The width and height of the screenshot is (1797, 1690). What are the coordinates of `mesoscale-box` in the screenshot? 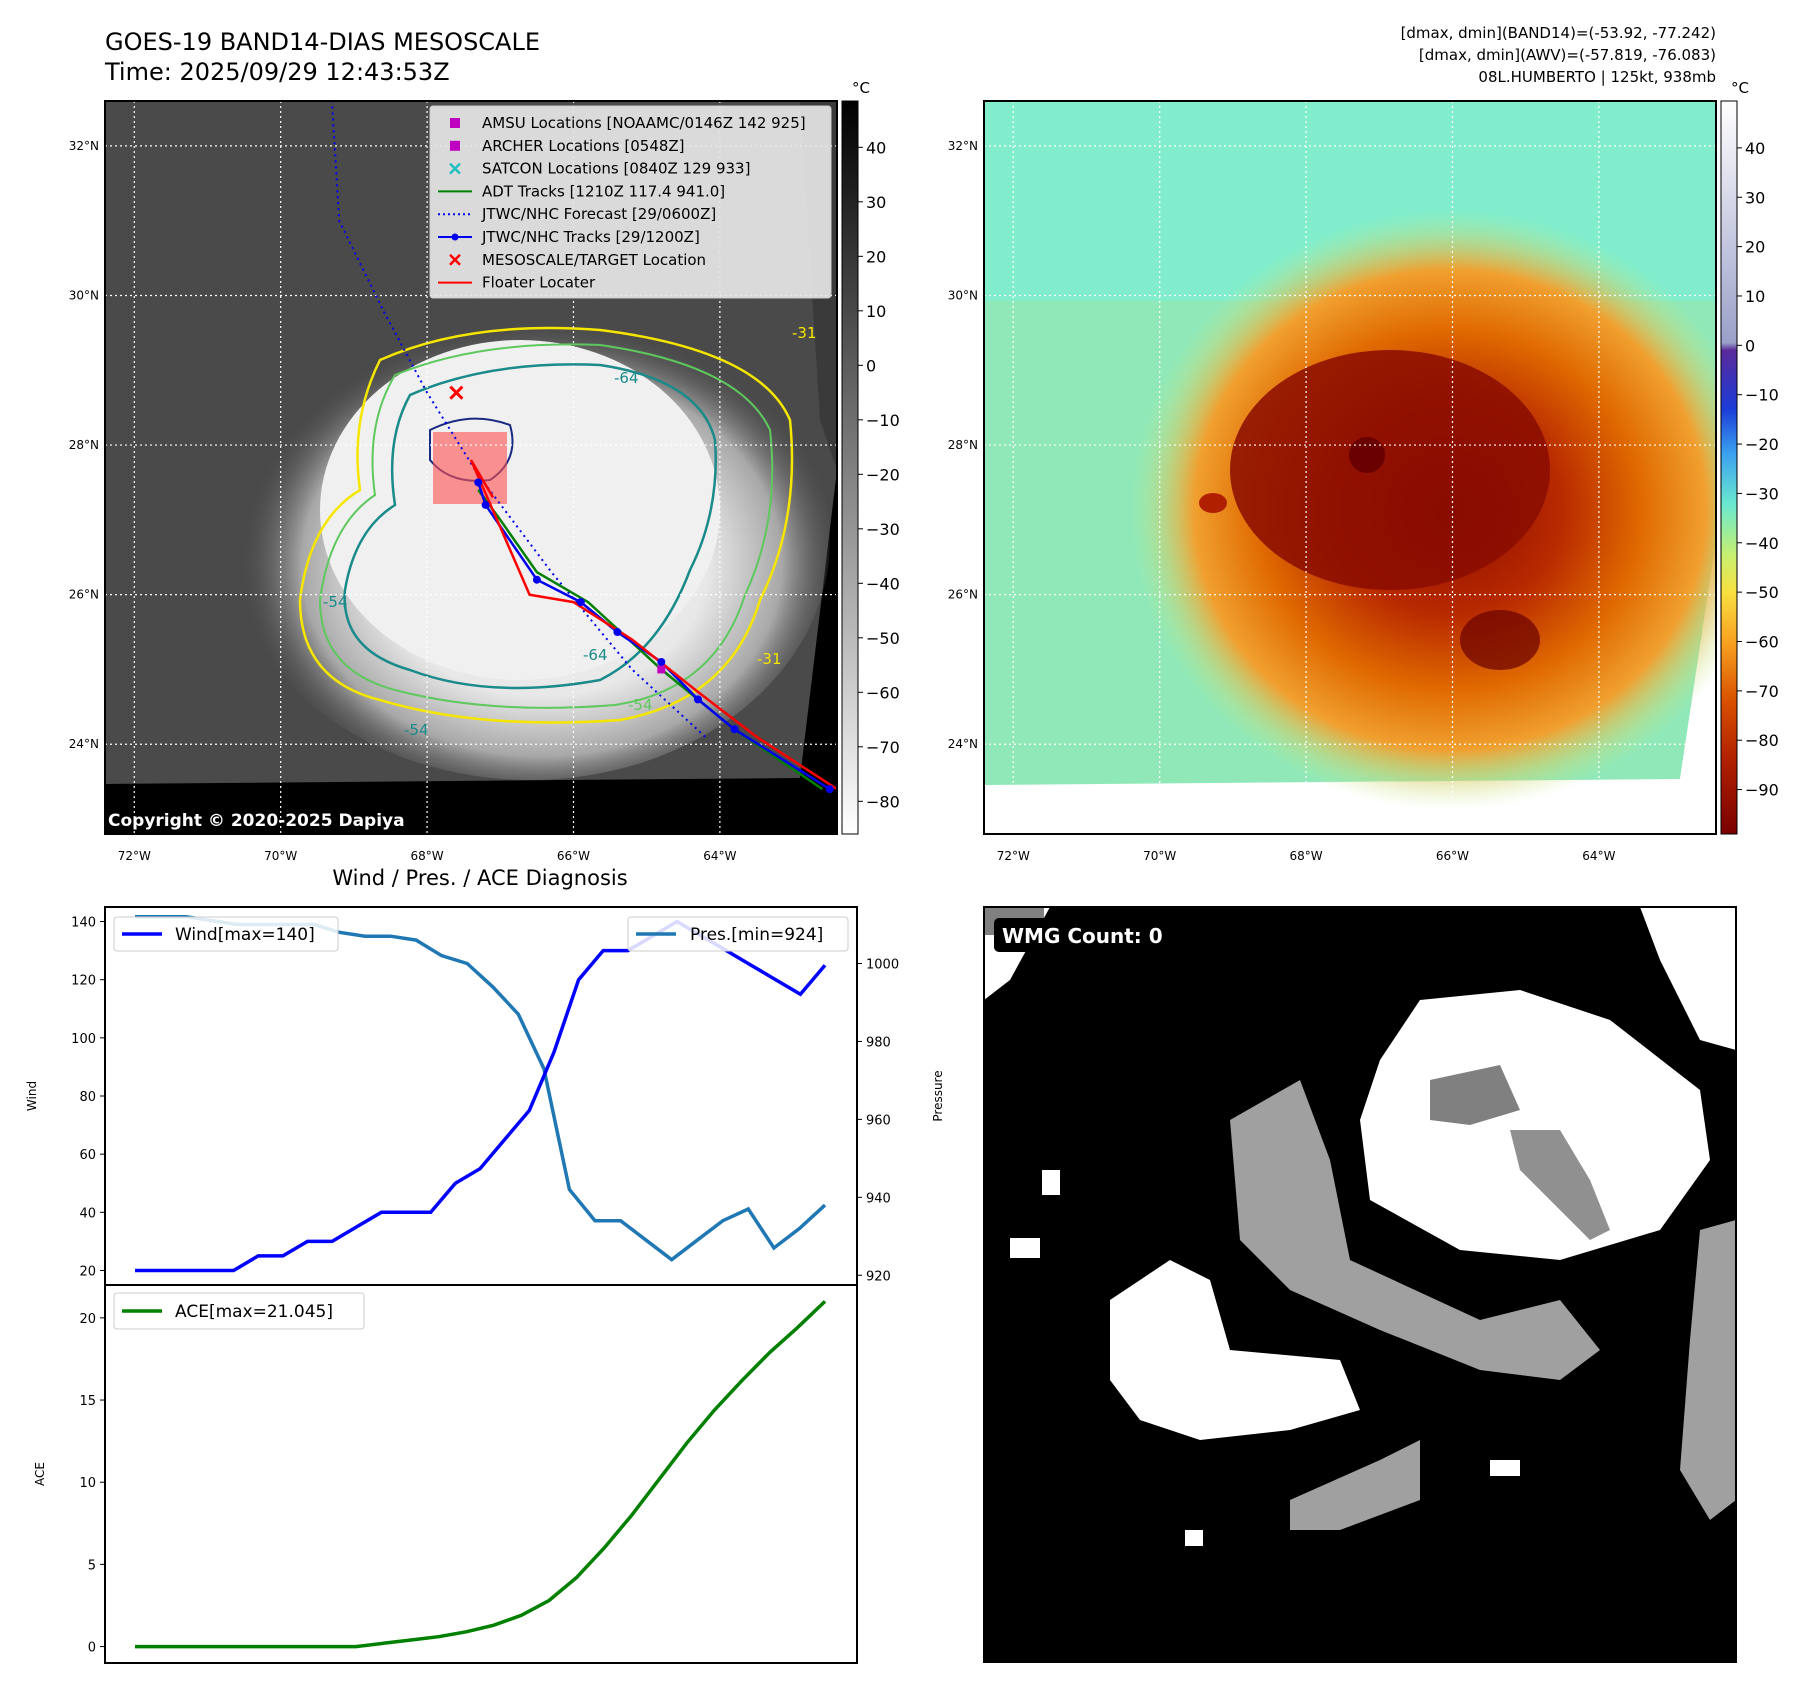 It's located at (470, 468).